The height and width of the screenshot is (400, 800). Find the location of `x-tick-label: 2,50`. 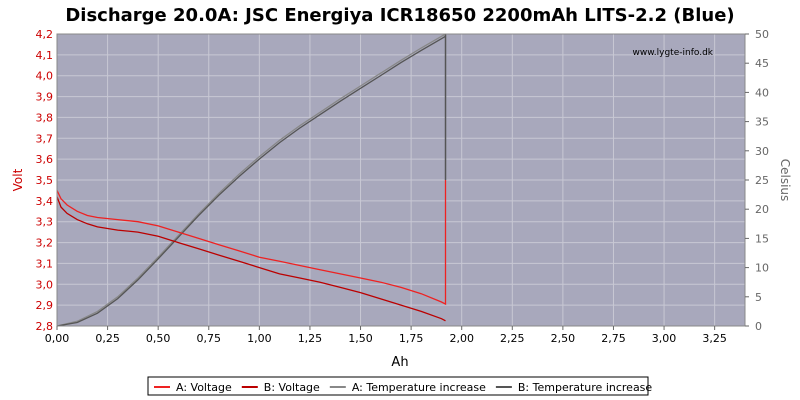

x-tick-label: 2,50 is located at coordinates (563, 338).